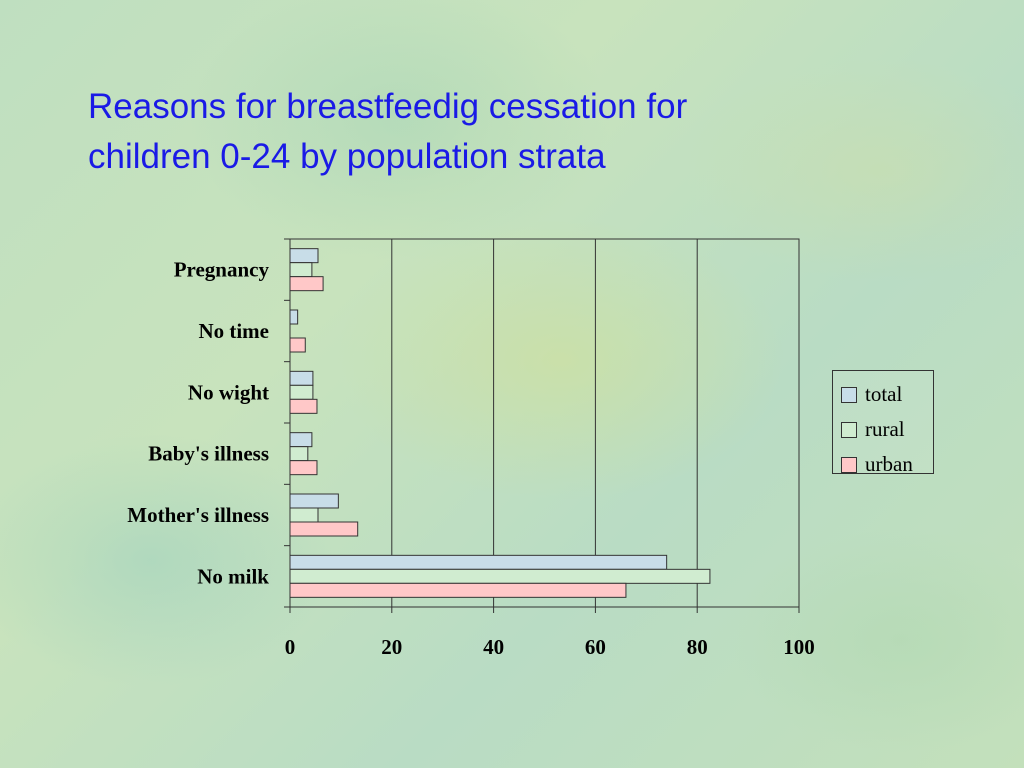 Image resolution: width=1024 pixels, height=768 pixels. Describe the element at coordinates (884, 394) in the screenshot. I see `legend-label-total: total` at that location.